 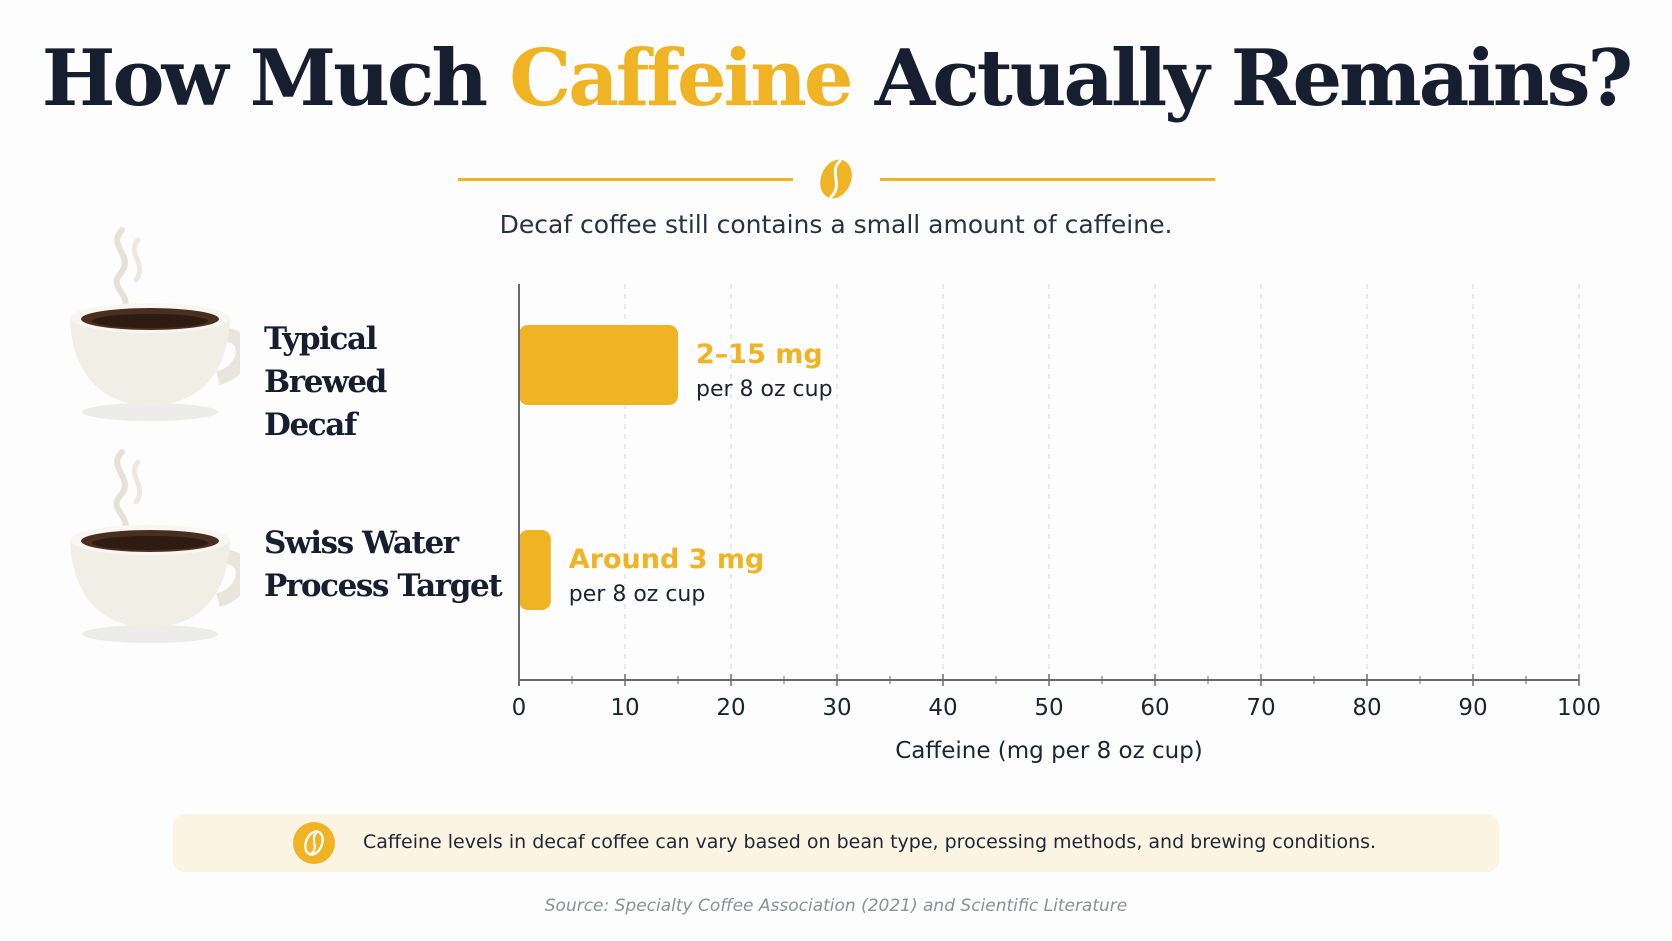 I want to click on x-tick-label: 20, so click(x=730, y=708).